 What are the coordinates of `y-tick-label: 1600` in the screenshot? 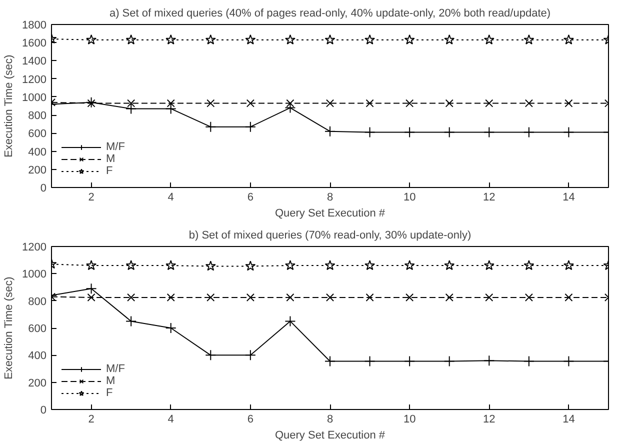 It's located at (34, 44).